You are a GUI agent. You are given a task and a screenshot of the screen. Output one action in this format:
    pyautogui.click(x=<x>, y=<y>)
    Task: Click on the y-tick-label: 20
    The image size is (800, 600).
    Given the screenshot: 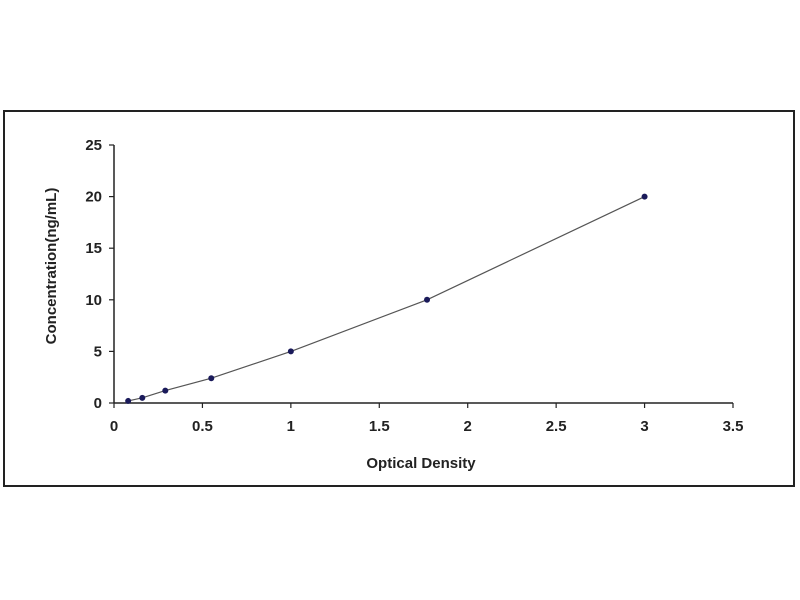 What is the action you would take?
    pyautogui.click(x=93, y=197)
    